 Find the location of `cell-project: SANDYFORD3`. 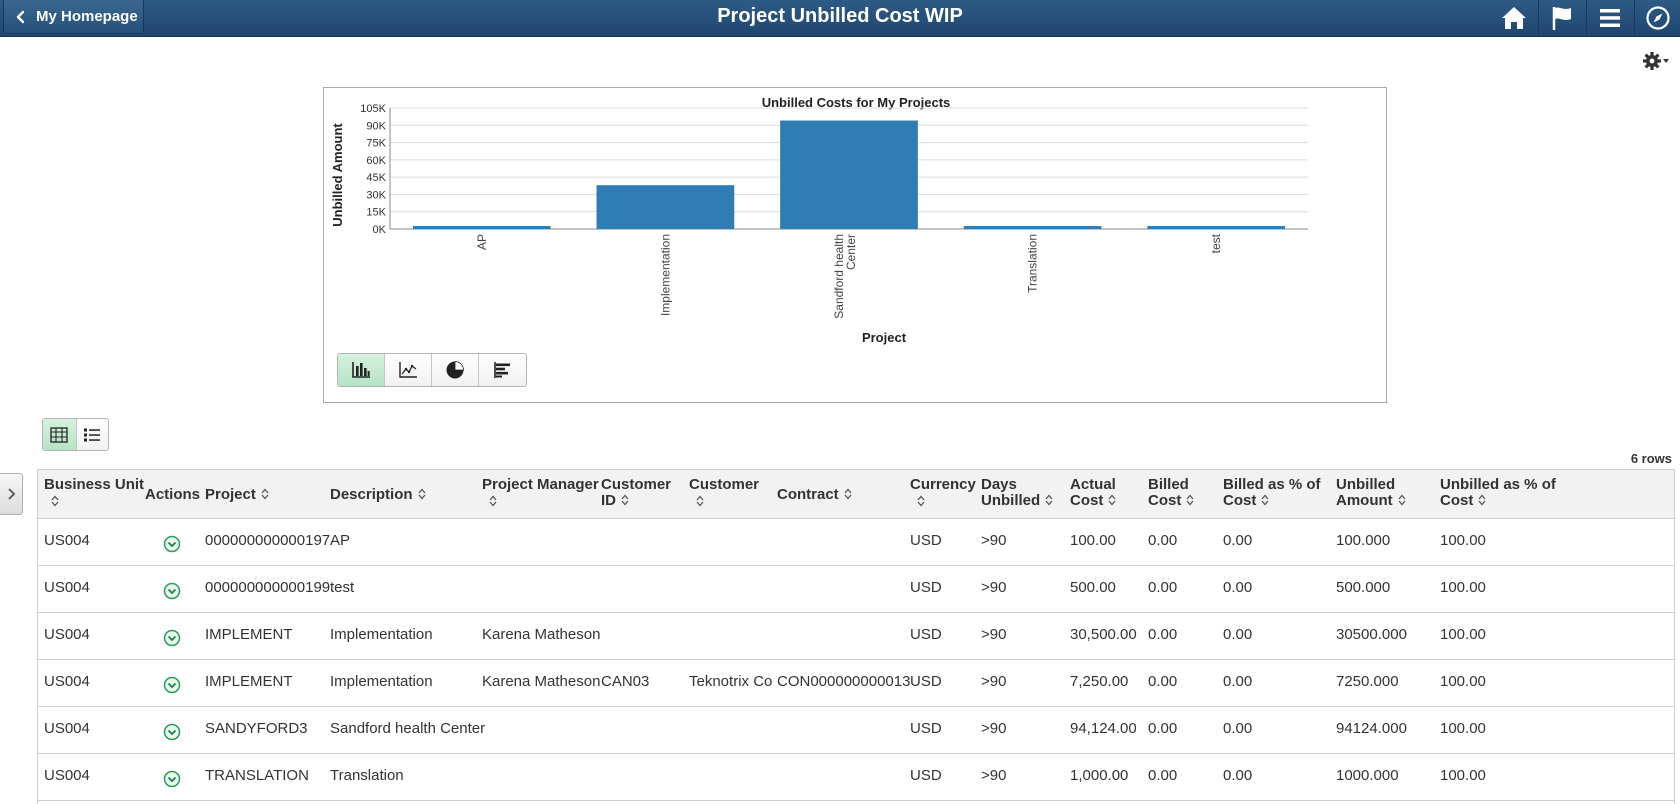

cell-project: SANDYFORD3 is located at coordinates (256, 728).